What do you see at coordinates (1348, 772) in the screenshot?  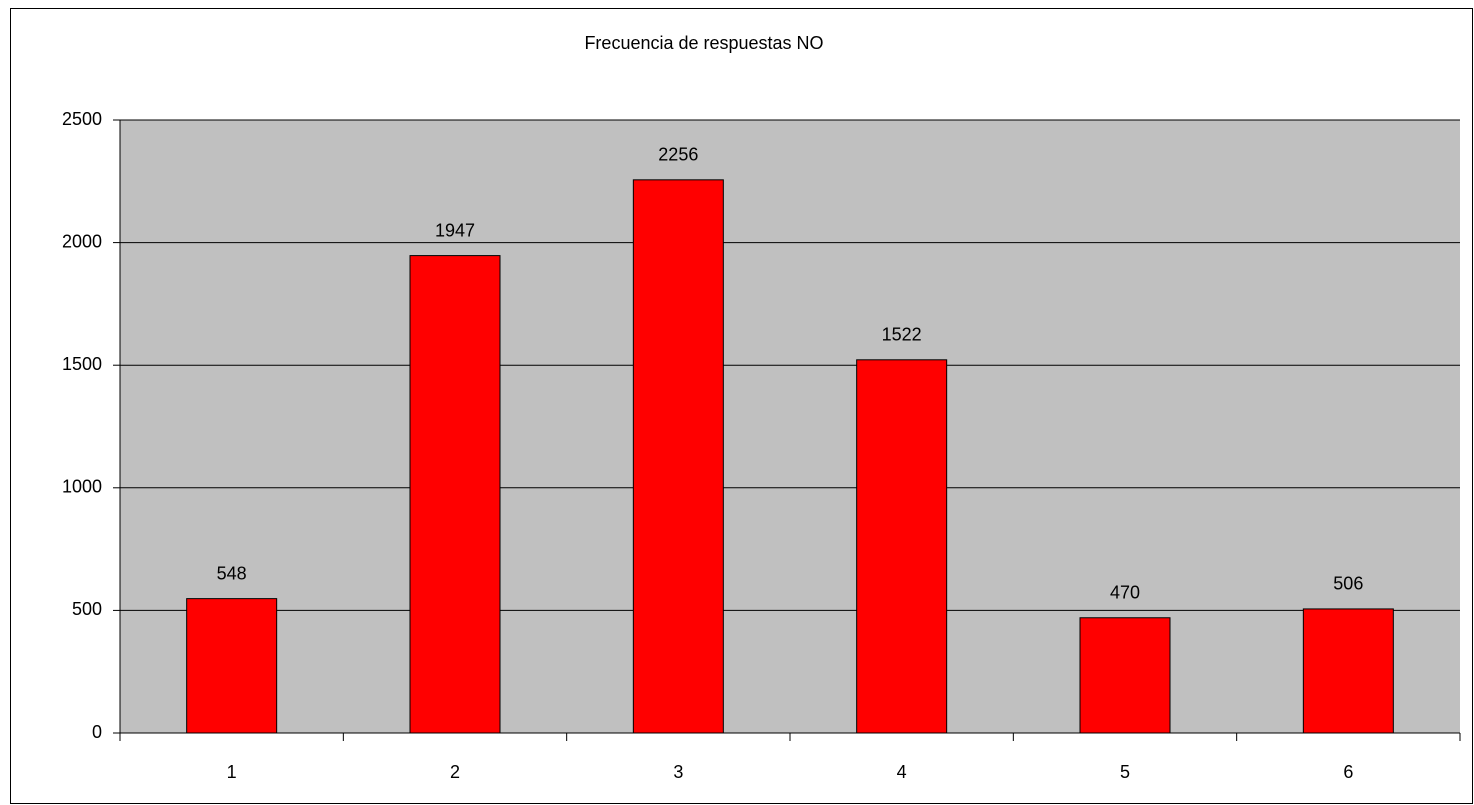 I see `x-tick-label: 6` at bounding box center [1348, 772].